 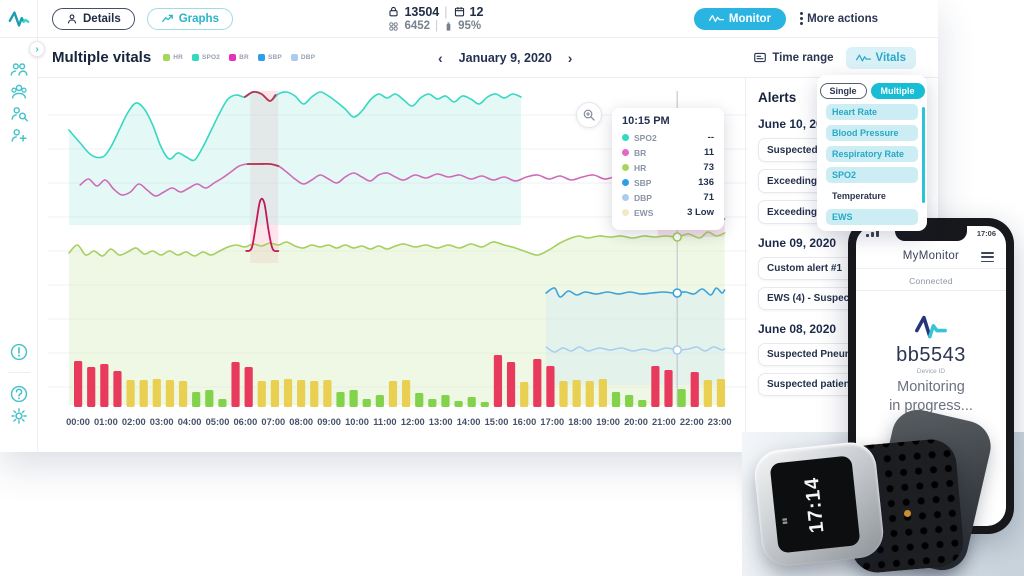 I want to click on sidebar: ›, so click(x=22, y=245).